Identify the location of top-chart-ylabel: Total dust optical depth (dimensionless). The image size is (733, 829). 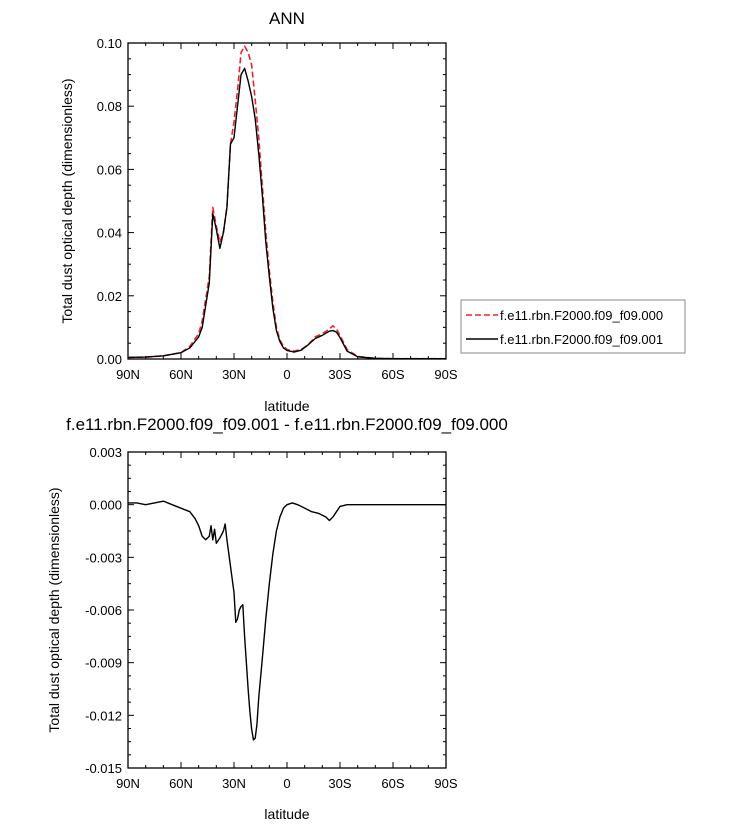
(67, 200).